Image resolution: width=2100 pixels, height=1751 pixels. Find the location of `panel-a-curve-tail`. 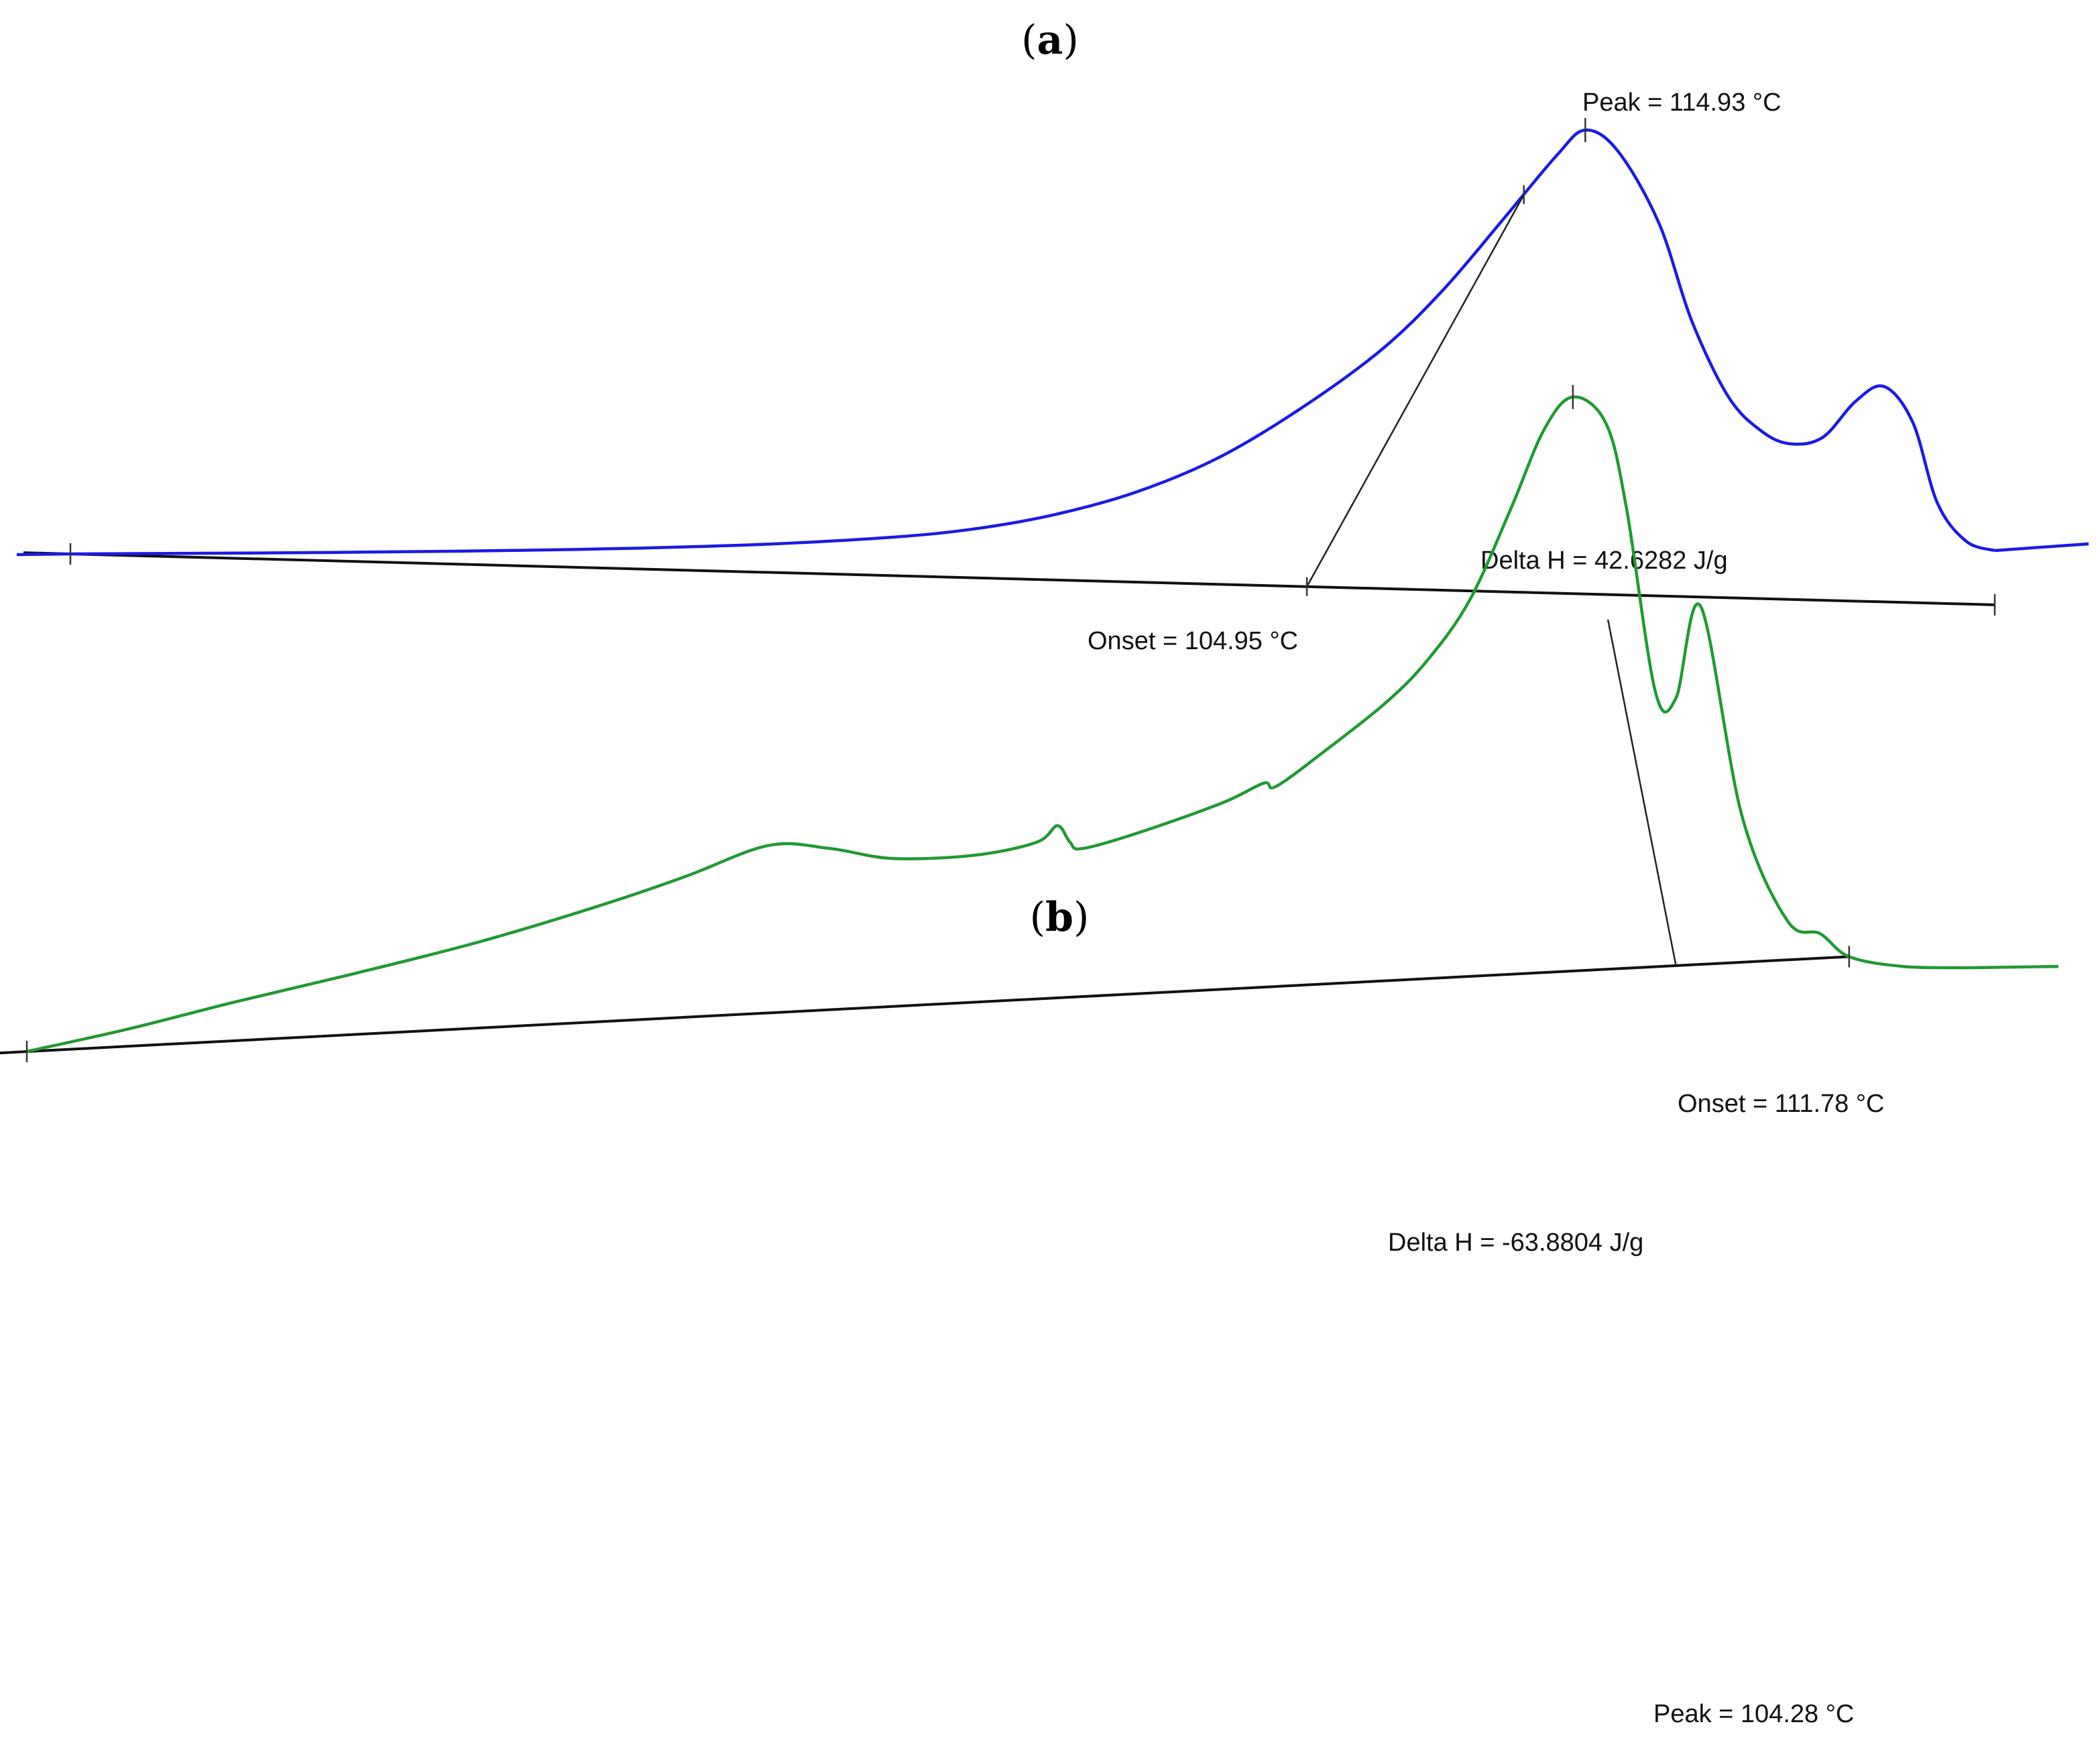

panel-a-curve-tail is located at coordinates (2041, 547).